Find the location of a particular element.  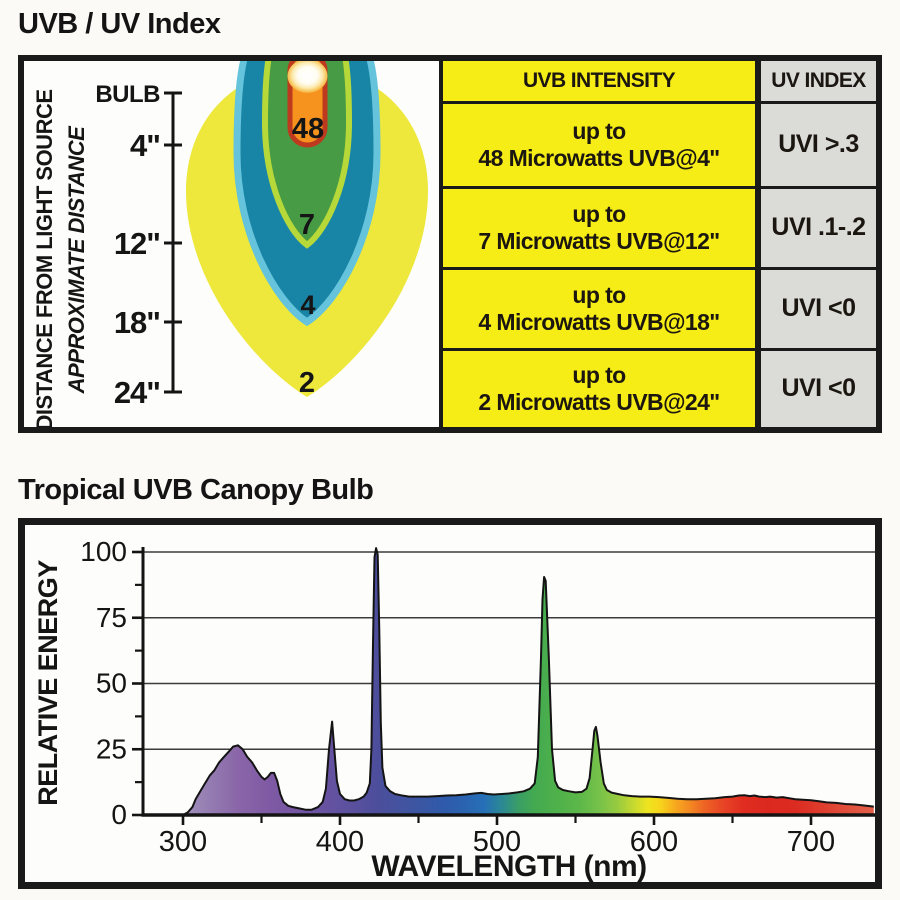

y-tick-label-75: 75 is located at coordinates (111, 617).